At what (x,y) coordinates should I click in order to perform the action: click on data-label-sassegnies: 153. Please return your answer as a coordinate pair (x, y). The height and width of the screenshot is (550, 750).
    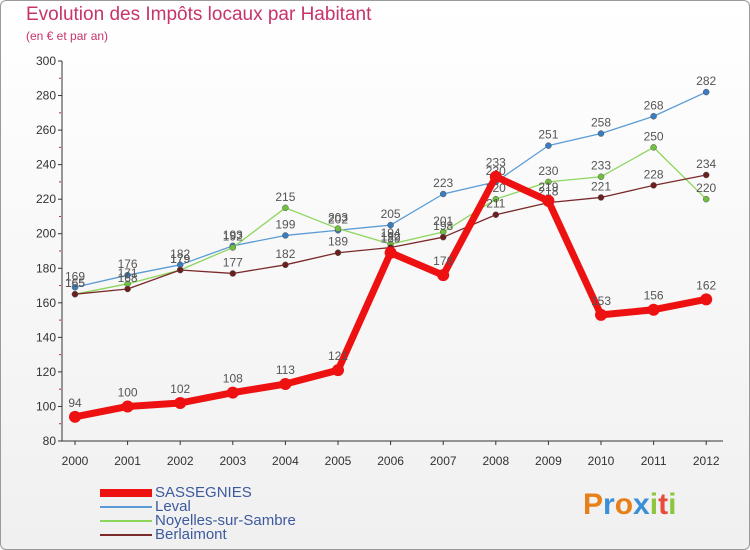
    Looking at the image, I should click on (601, 301).